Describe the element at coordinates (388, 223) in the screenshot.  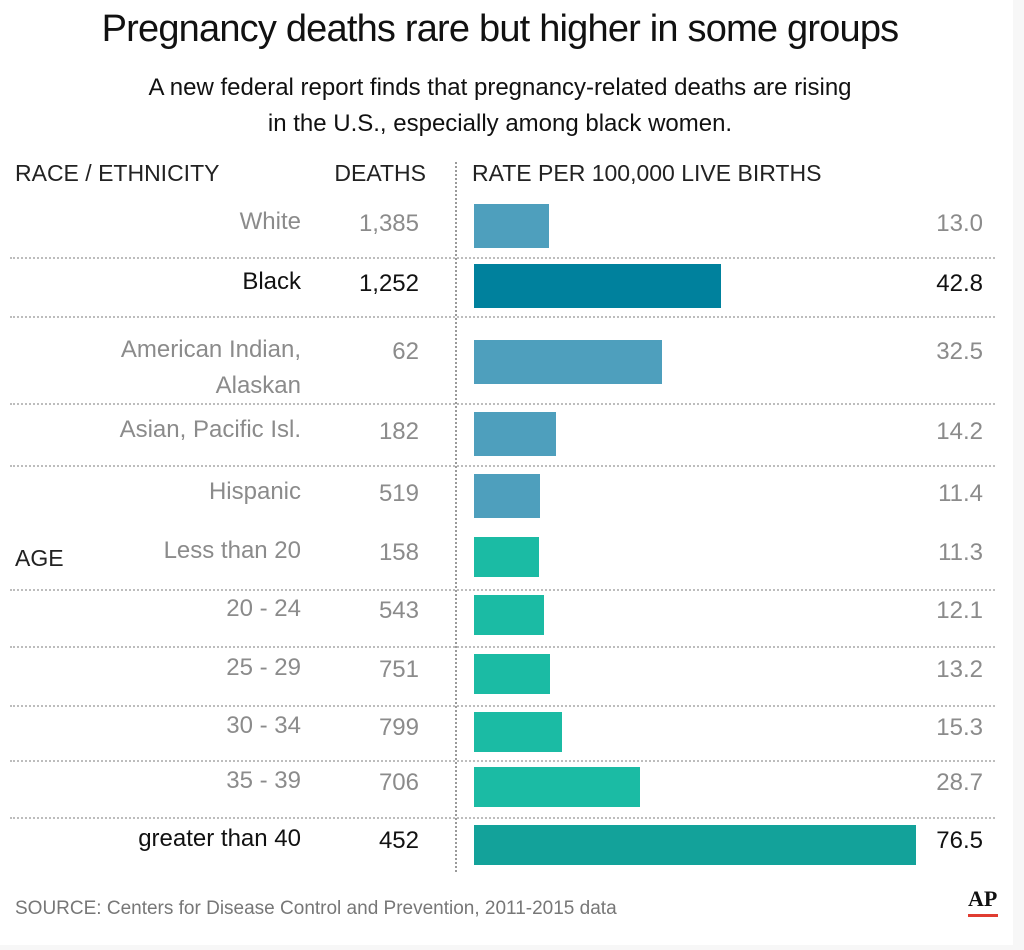
I see `deaths-value: 1,385` at that location.